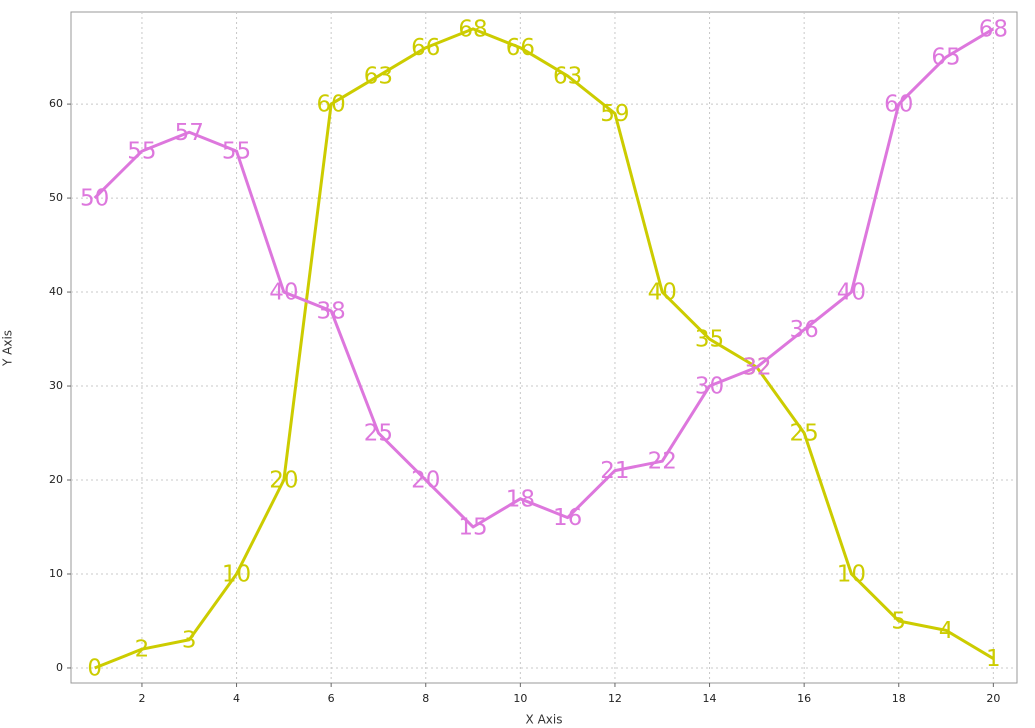  What do you see at coordinates (520, 499) in the screenshot?
I see `data-label: 18` at bounding box center [520, 499].